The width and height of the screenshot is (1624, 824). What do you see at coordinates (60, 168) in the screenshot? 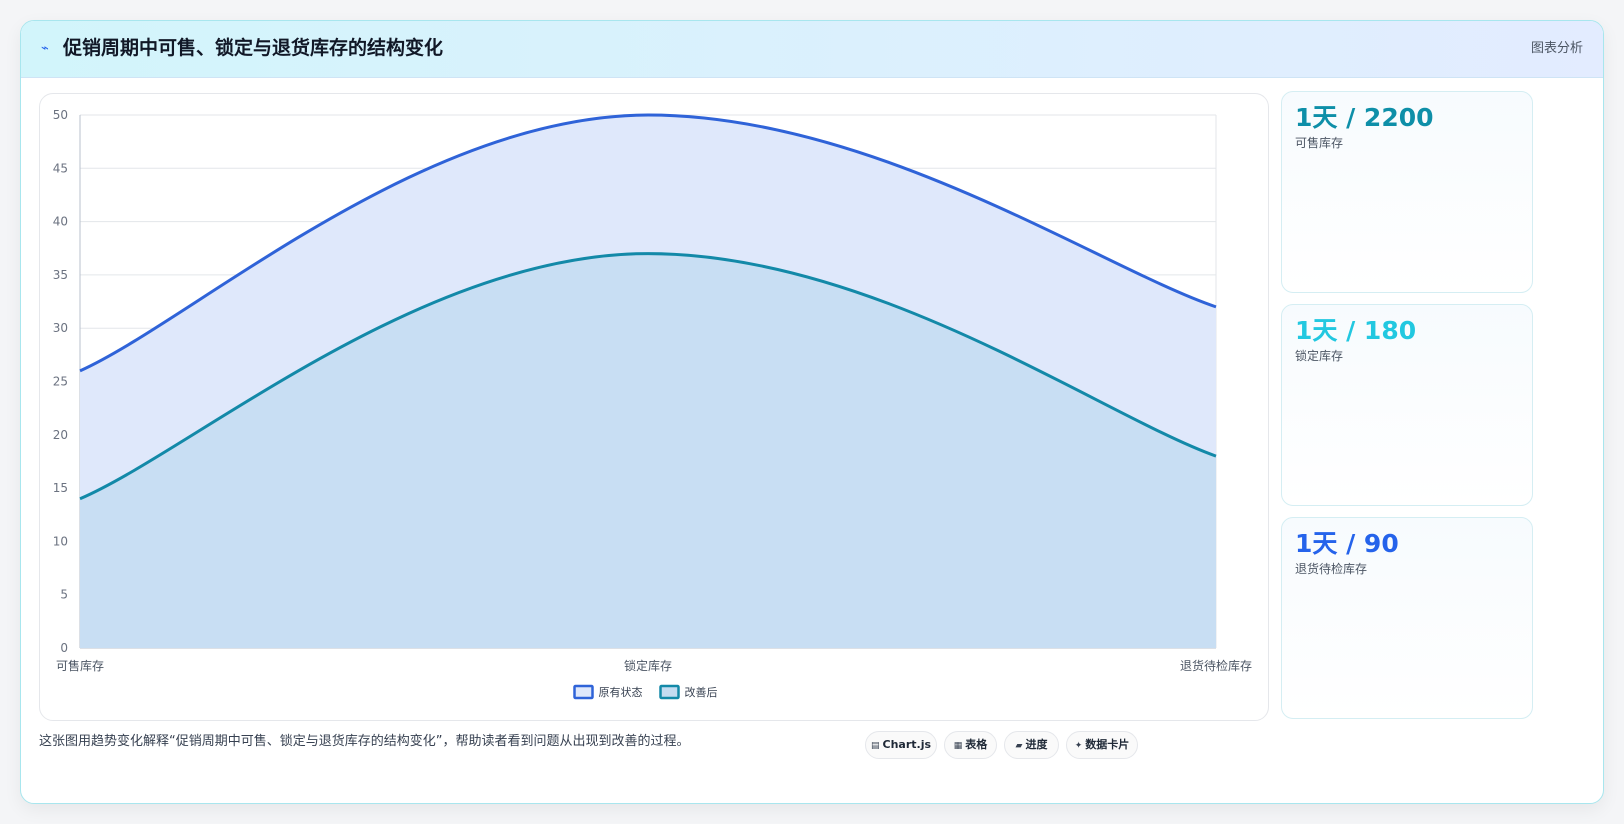
I see `y-tick-label: 45` at bounding box center [60, 168].